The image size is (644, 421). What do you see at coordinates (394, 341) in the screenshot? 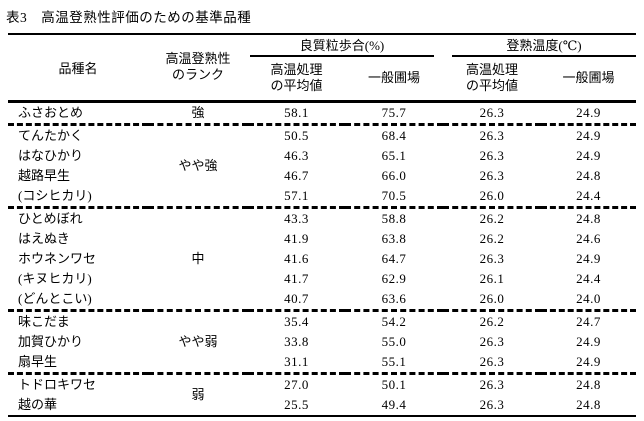
I see `value-cell: 55.0` at bounding box center [394, 341].